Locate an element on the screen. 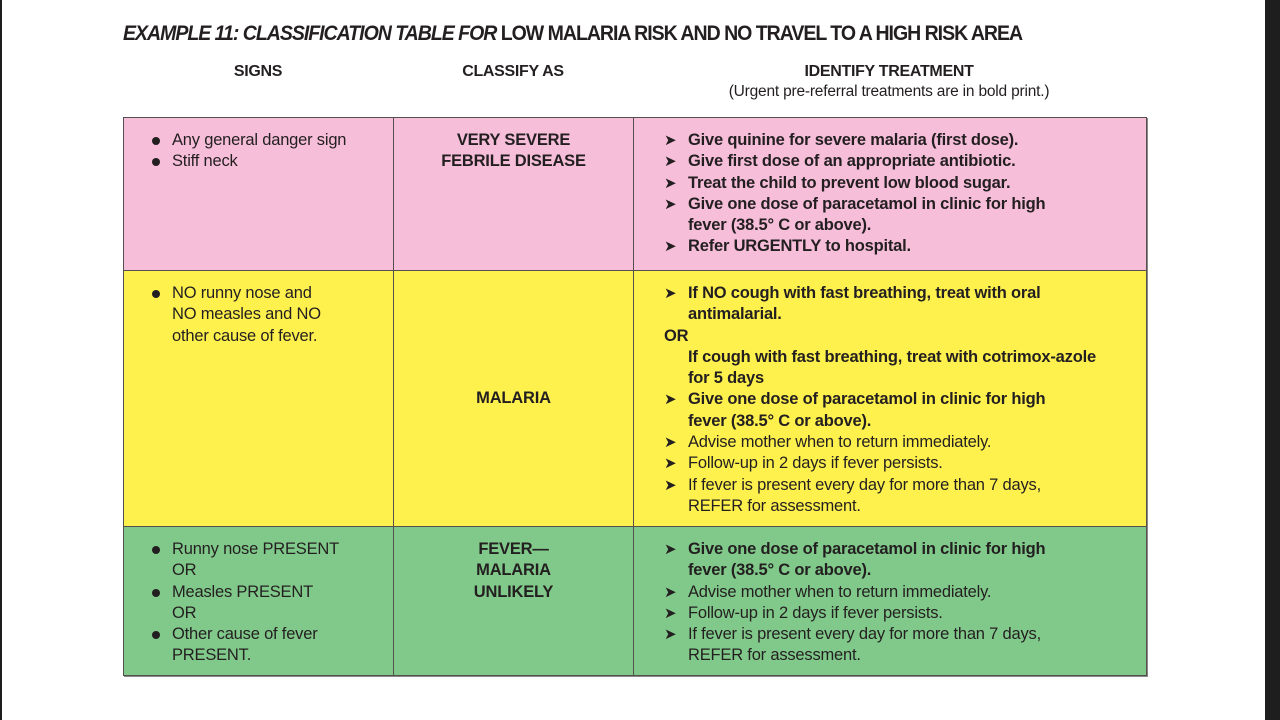 The image size is (1280, 720). signs-cell: Any general danger sign Stiff neck is located at coordinates (259, 194).